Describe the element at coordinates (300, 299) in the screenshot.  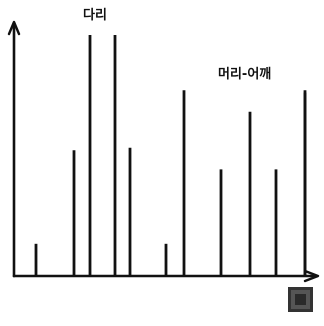
I see `corner-scan-mark` at that location.